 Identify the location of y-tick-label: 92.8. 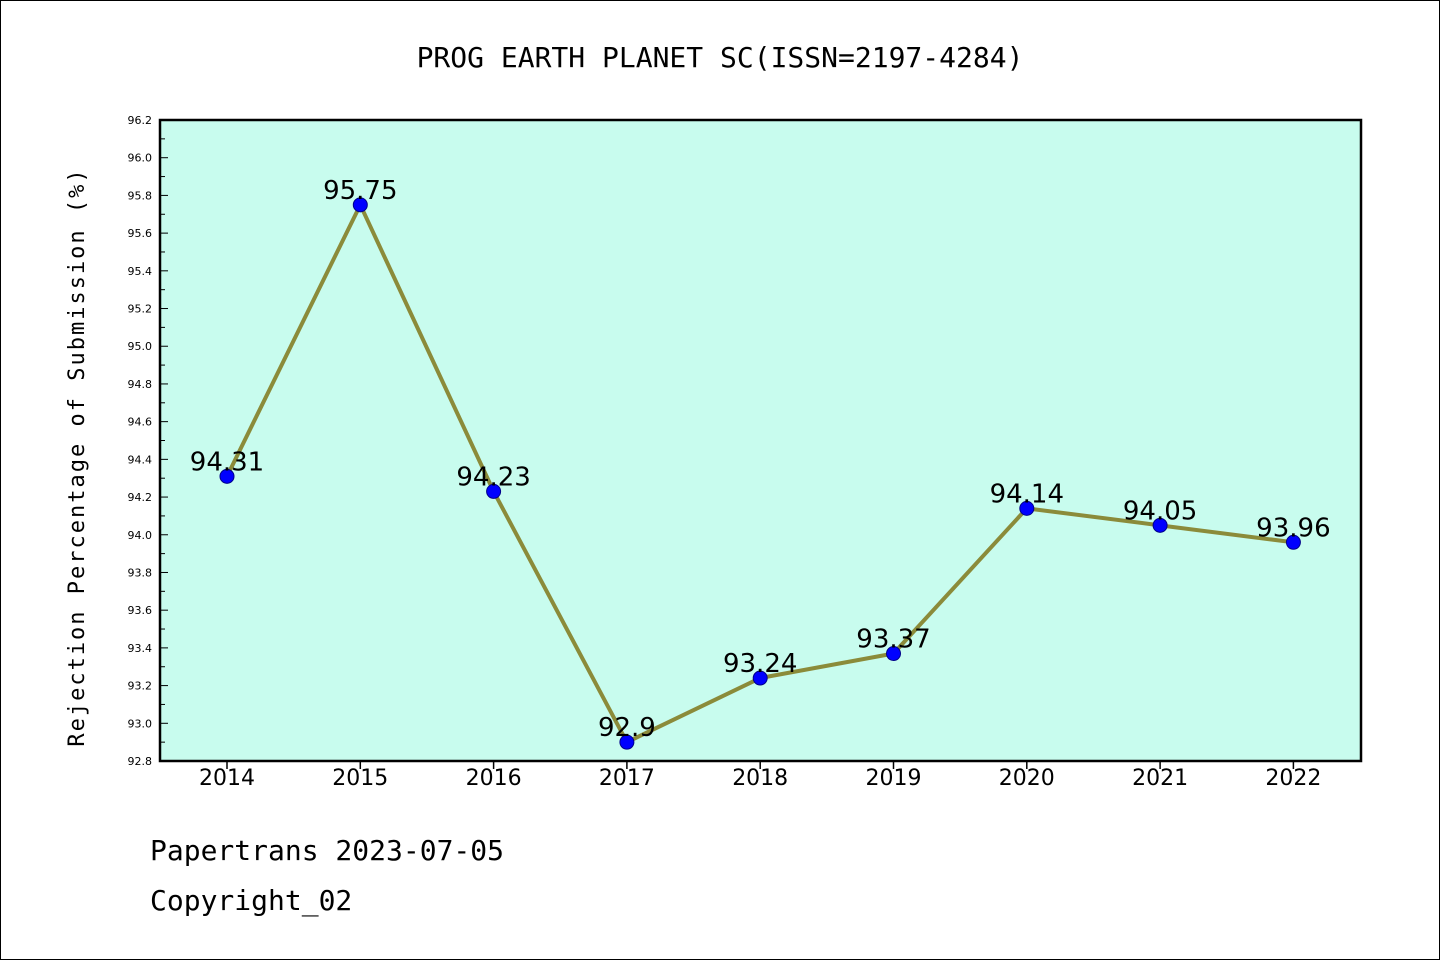
(140, 761).